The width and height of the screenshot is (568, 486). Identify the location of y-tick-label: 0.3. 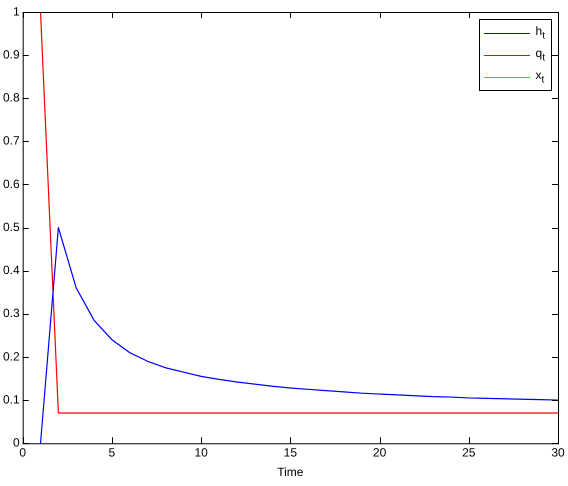
(11, 313).